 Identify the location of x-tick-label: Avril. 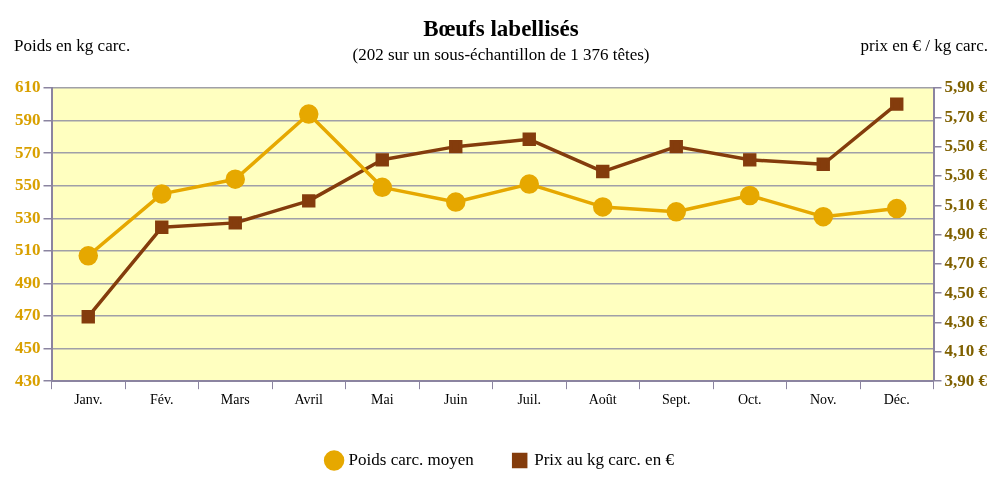
(309, 400).